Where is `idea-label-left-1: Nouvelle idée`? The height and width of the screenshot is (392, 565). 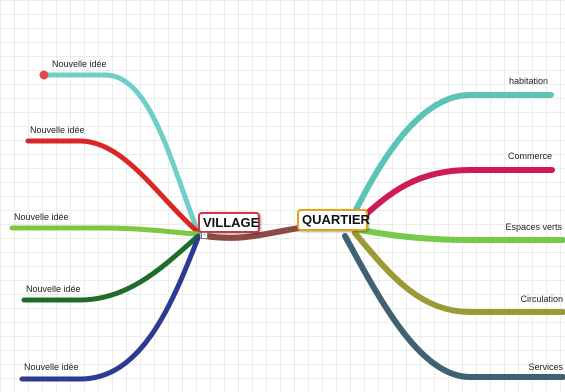
idea-label-left-1: Nouvelle idée is located at coordinates (79, 64).